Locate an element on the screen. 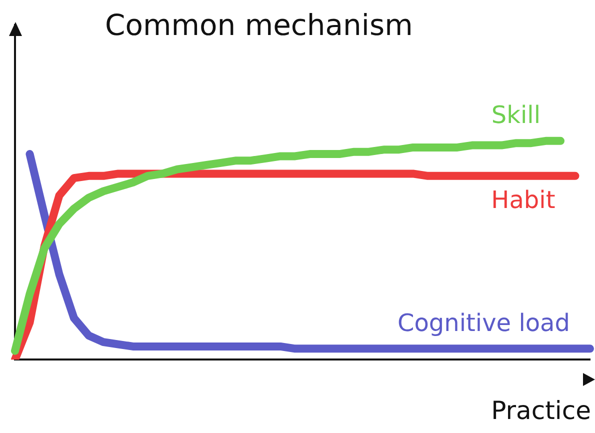  series-label: Habit is located at coordinates (523, 200).